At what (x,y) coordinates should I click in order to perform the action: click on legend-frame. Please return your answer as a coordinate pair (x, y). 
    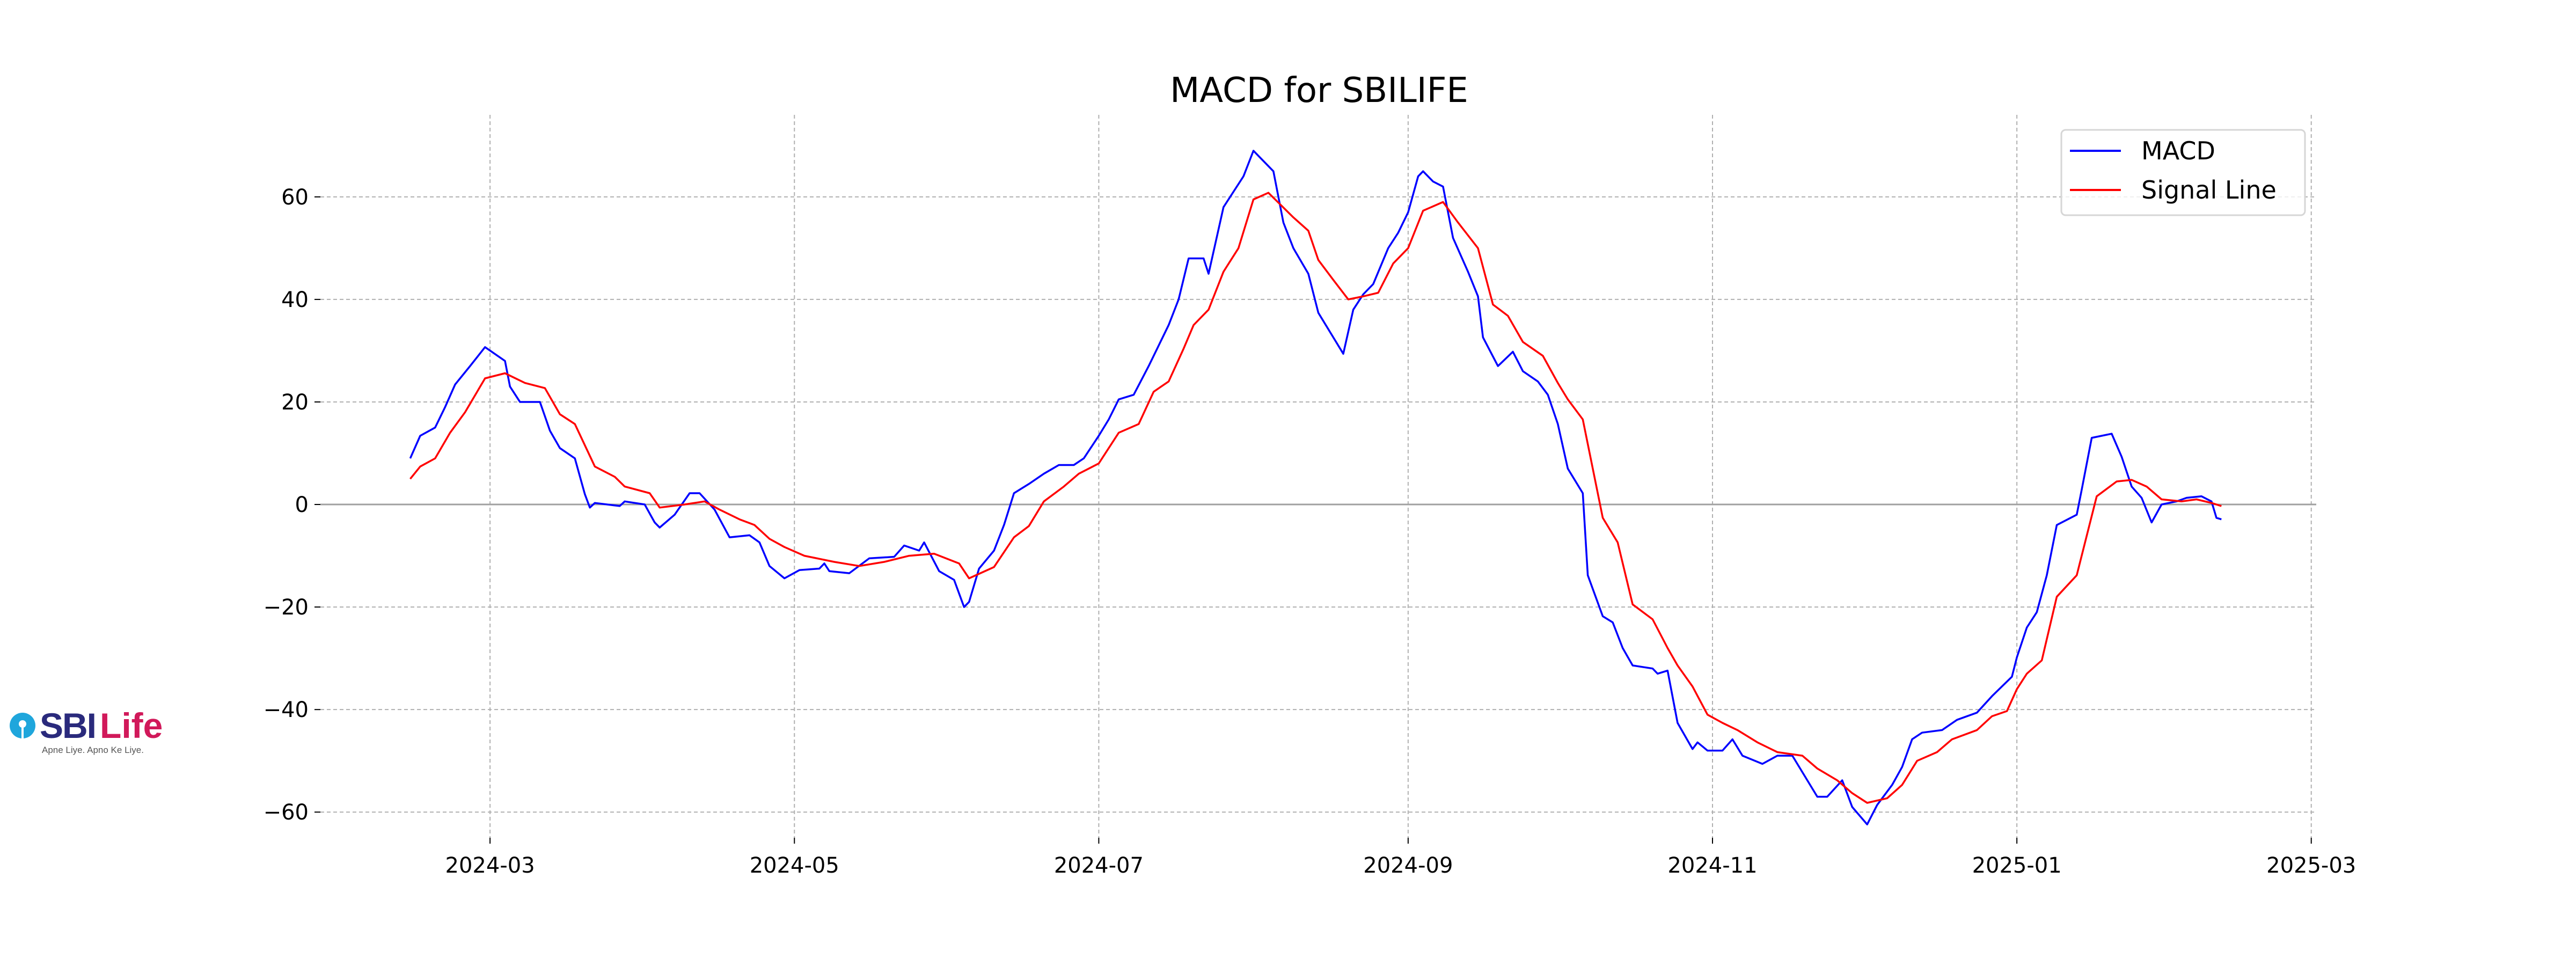
    Looking at the image, I should click on (2183, 172).